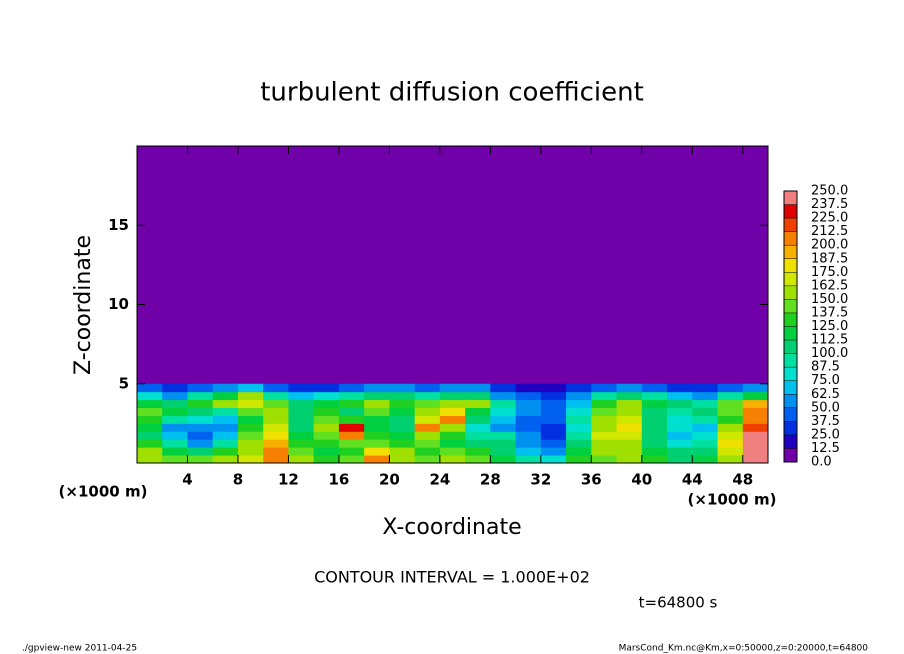 This screenshot has width=904, height=654. What do you see at coordinates (338, 480) in the screenshot?
I see `x-tick-label: 16` at bounding box center [338, 480].